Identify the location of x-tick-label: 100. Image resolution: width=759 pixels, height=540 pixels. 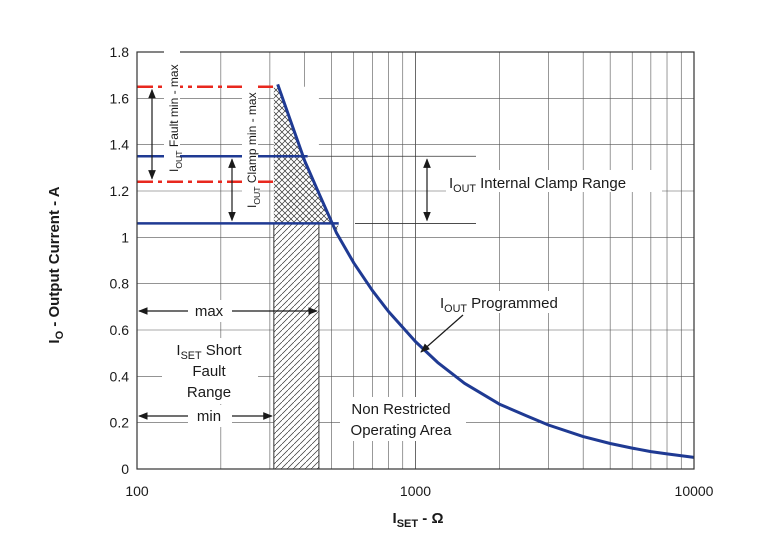
(137, 491).